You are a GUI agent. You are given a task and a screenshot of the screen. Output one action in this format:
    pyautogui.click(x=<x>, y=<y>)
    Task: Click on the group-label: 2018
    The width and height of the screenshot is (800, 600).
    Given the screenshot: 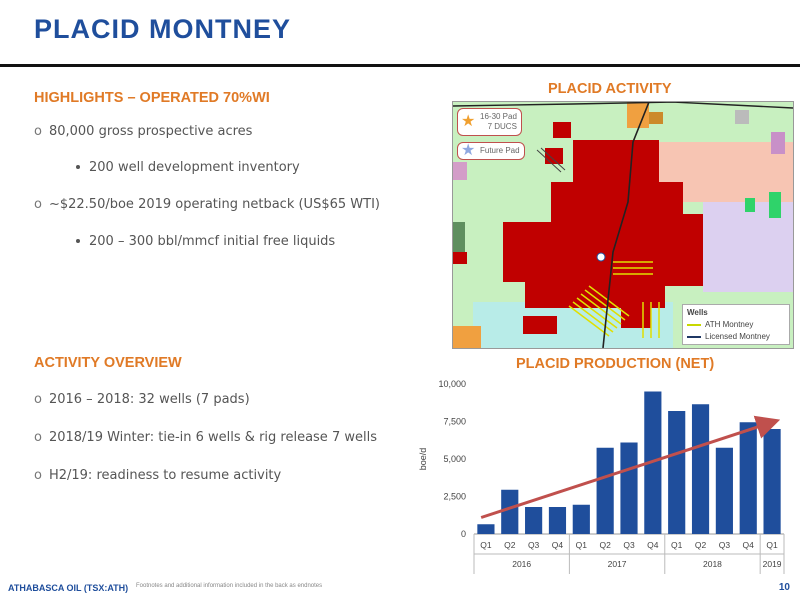 What is the action you would take?
    pyautogui.click(x=712, y=564)
    